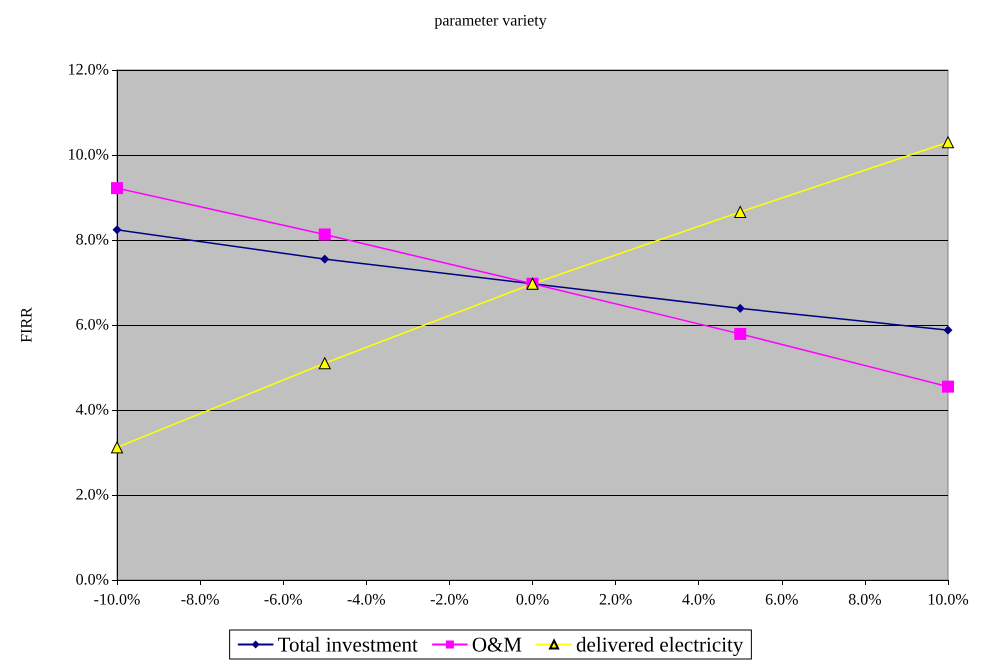 This screenshot has height=667, width=981. Describe the element at coordinates (283, 600) in the screenshot. I see `x-tick-label: -6.0%` at that location.